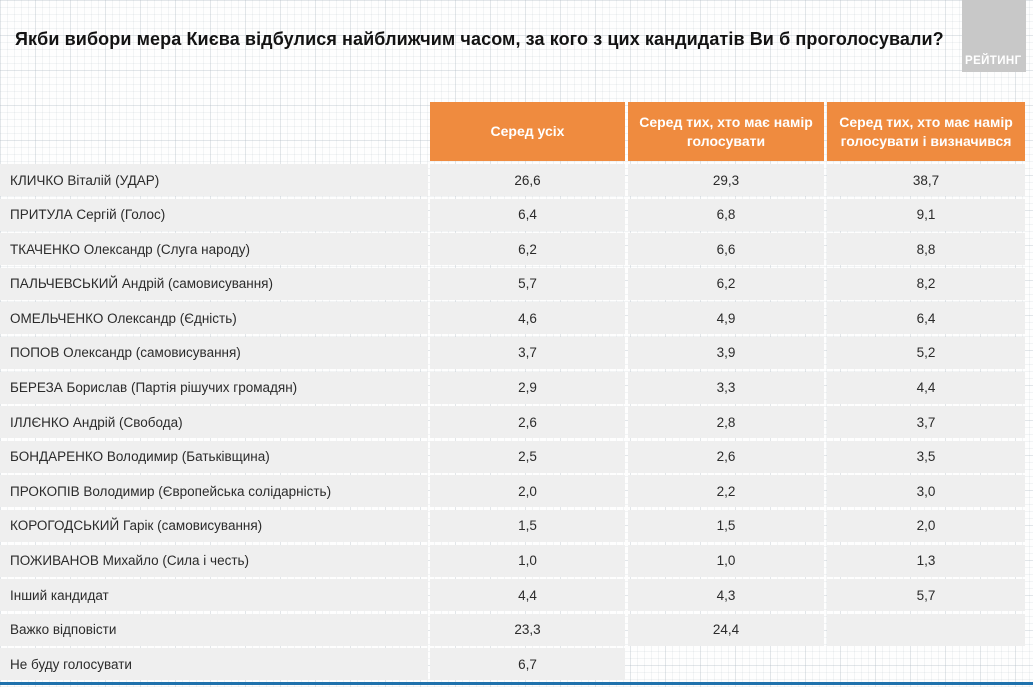 The height and width of the screenshot is (687, 1033). Describe the element at coordinates (527, 131) in the screenshot. I see `column-header-among-all: Серед усіх` at that location.